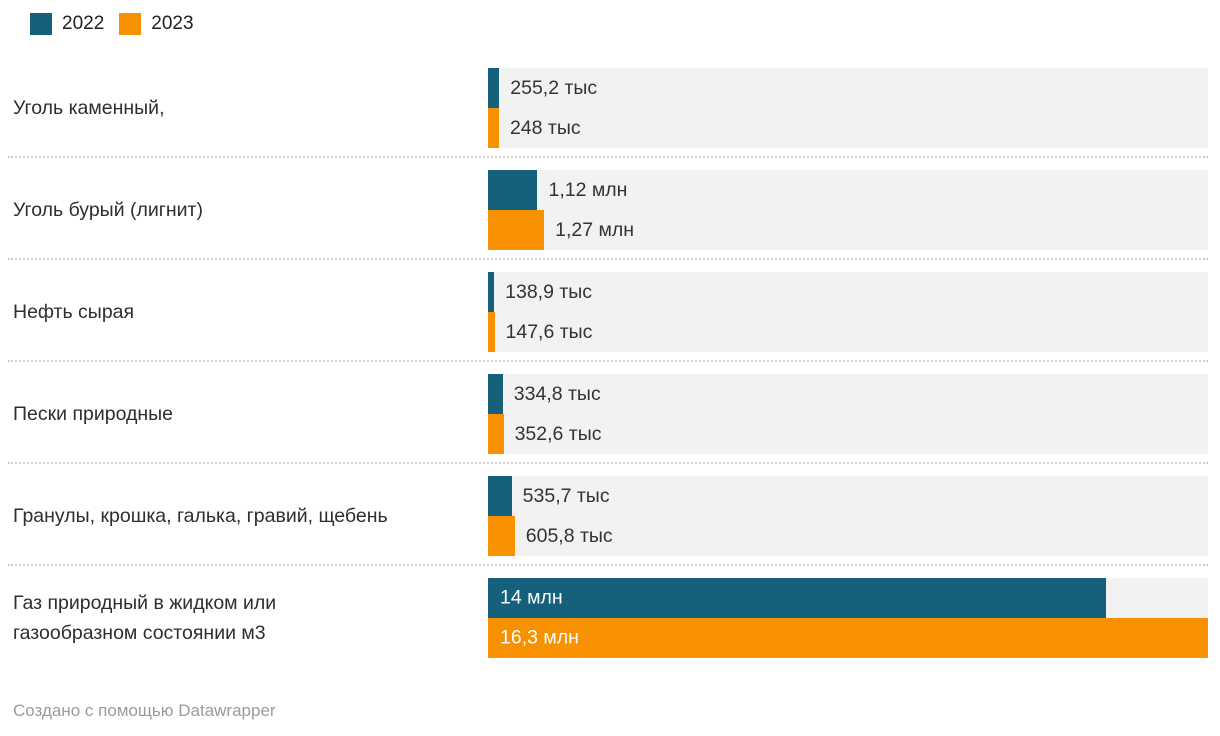 The width and height of the screenshot is (1220, 736). What do you see at coordinates (848, 292) in the screenshot?
I see `bar-track-2022: 138,9 тыс` at bounding box center [848, 292].